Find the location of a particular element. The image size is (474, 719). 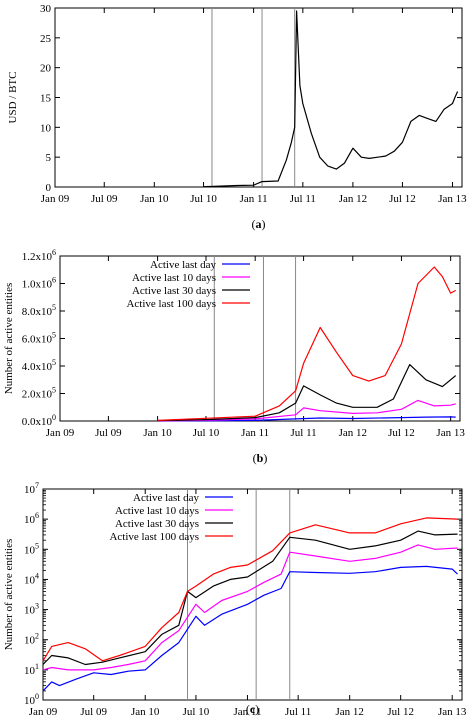

chart-c-legend-label: Active last day is located at coordinates (166, 498).